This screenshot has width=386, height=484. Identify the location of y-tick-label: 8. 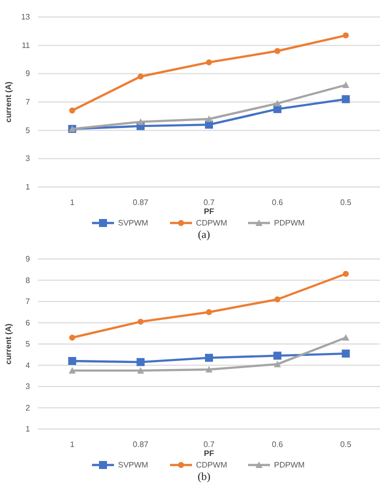
(28, 280).